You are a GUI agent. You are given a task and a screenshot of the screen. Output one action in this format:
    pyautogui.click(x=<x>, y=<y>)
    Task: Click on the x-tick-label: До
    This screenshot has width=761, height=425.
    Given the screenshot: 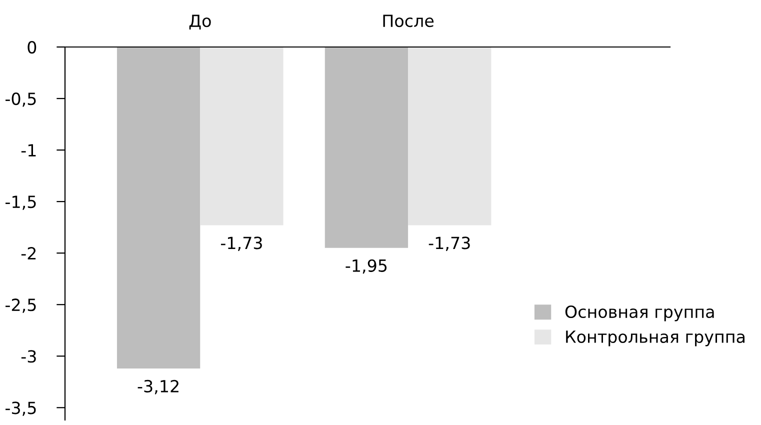 What is the action you would take?
    pyautogui.click(x=200, y=22)
    